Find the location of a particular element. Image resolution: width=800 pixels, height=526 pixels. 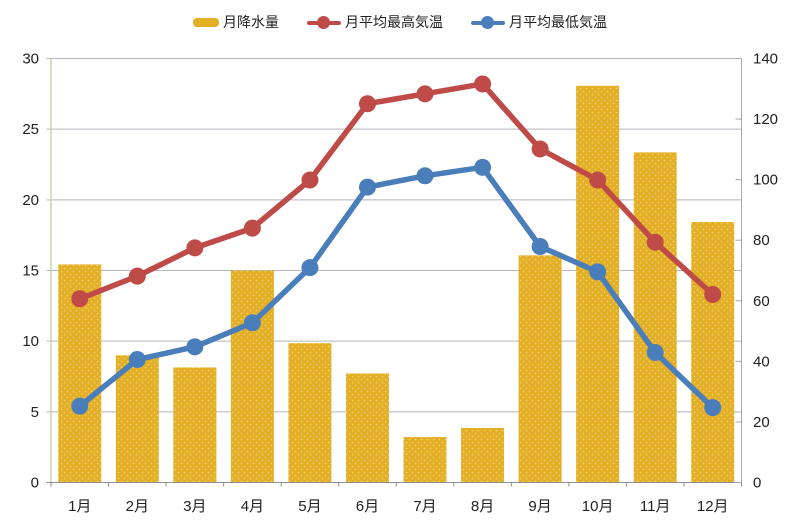

right-axis-tick-label: 60 is located at coordinates (761, 301).